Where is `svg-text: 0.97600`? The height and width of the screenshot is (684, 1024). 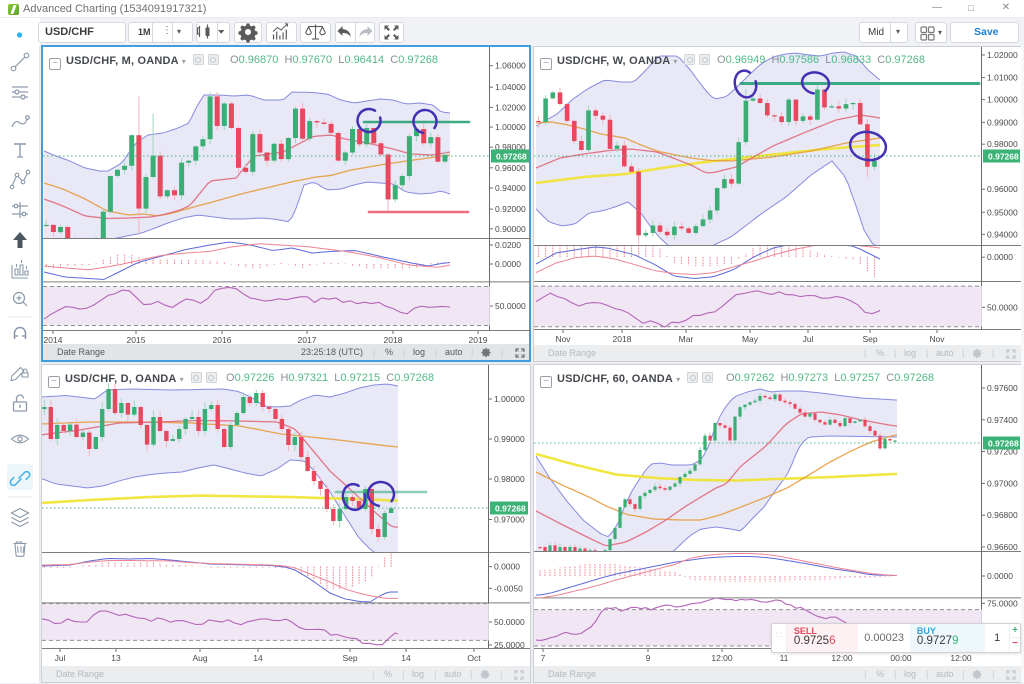 svg-text: 0.97600 is located at coordinates (1002, 388).